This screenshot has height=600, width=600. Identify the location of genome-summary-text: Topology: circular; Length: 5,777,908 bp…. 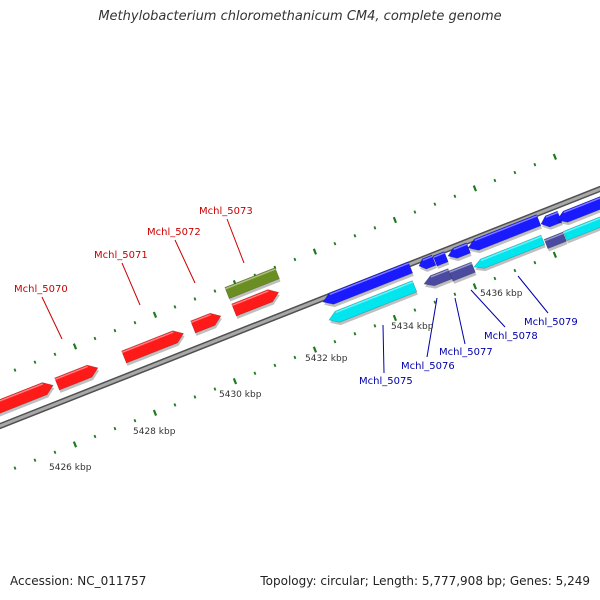
(425, 581).